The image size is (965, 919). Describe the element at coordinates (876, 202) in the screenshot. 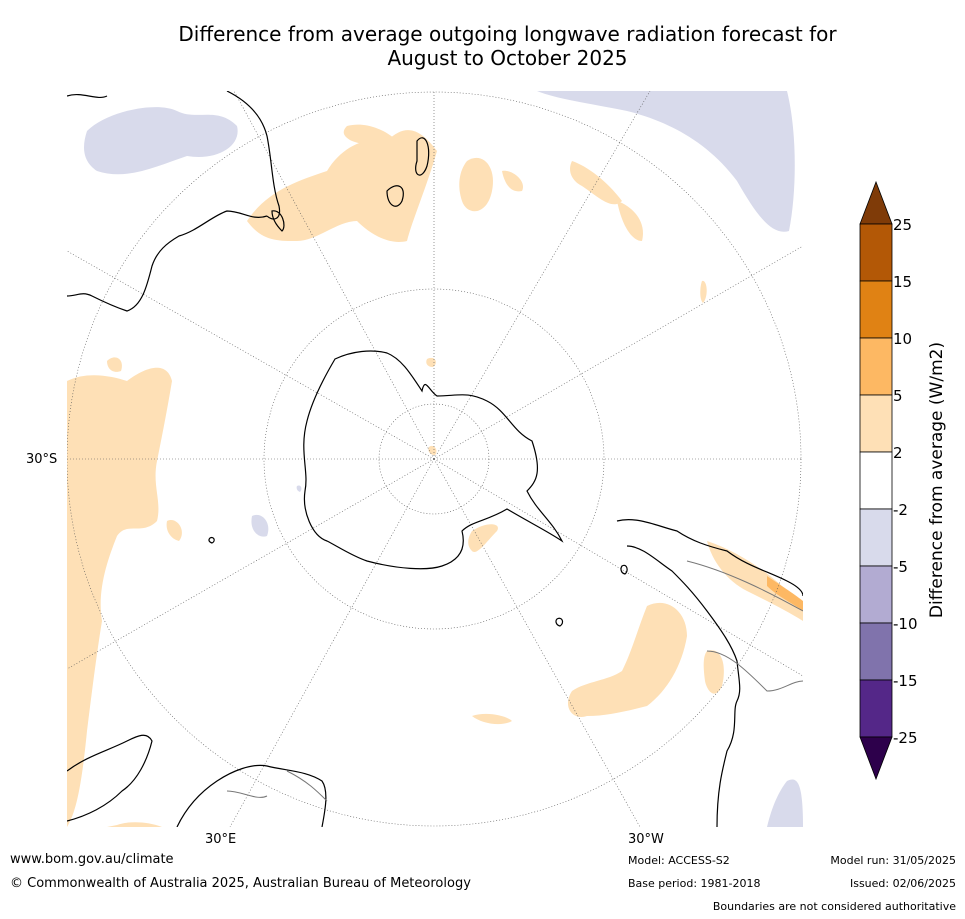

I see `colorbar-extend-top` at that location.